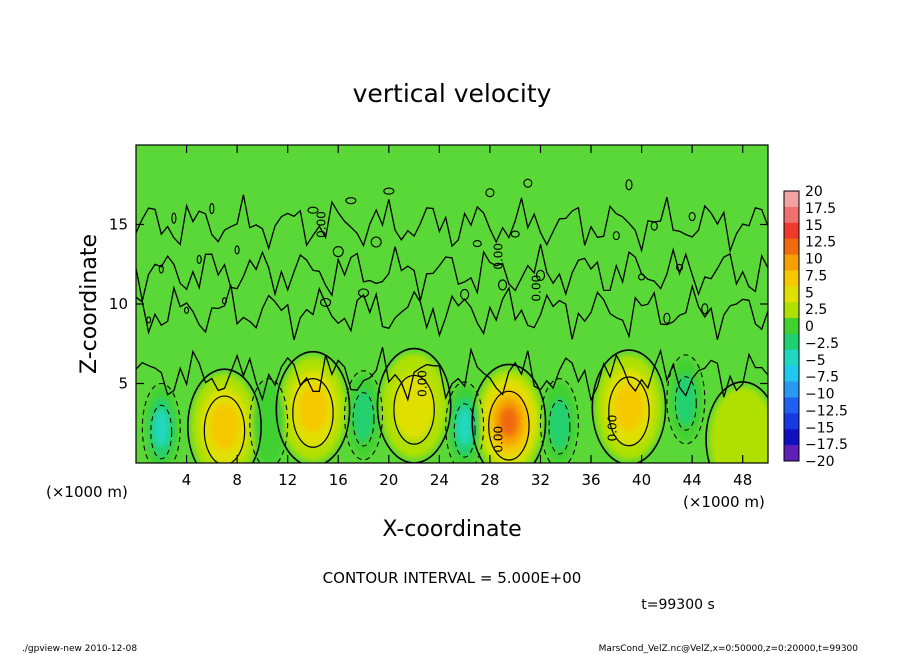  Describe the element at coordinates (814, 192) in the screenshot. I see `colorbar-label: 20` at that location.